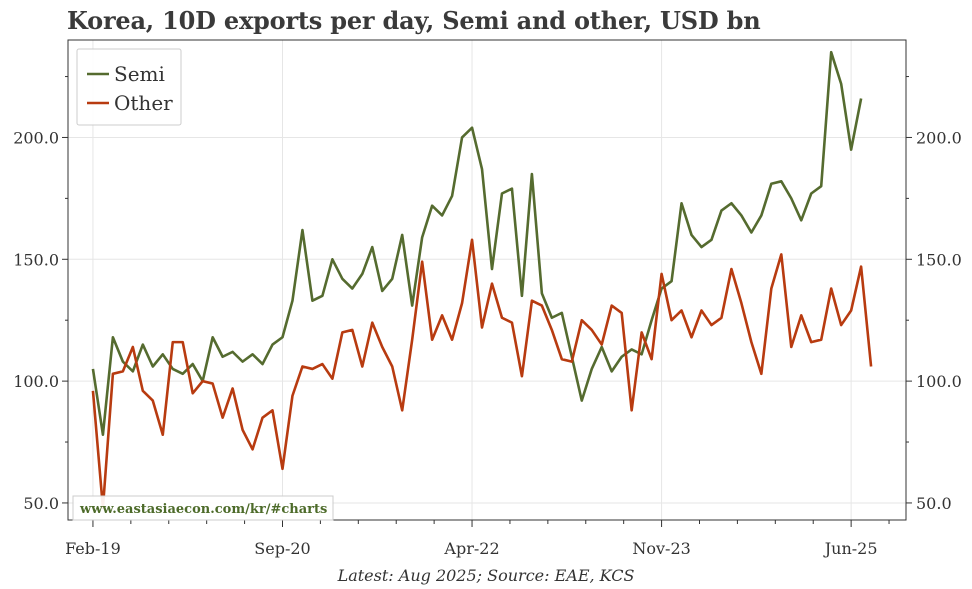 Image resolution: width=972 pixels, height=589 pixels. What do you see at coordinates (139, 74) in the screenshot?
I see `legend-label-semi: Semi` at bounding box center [139, 74].